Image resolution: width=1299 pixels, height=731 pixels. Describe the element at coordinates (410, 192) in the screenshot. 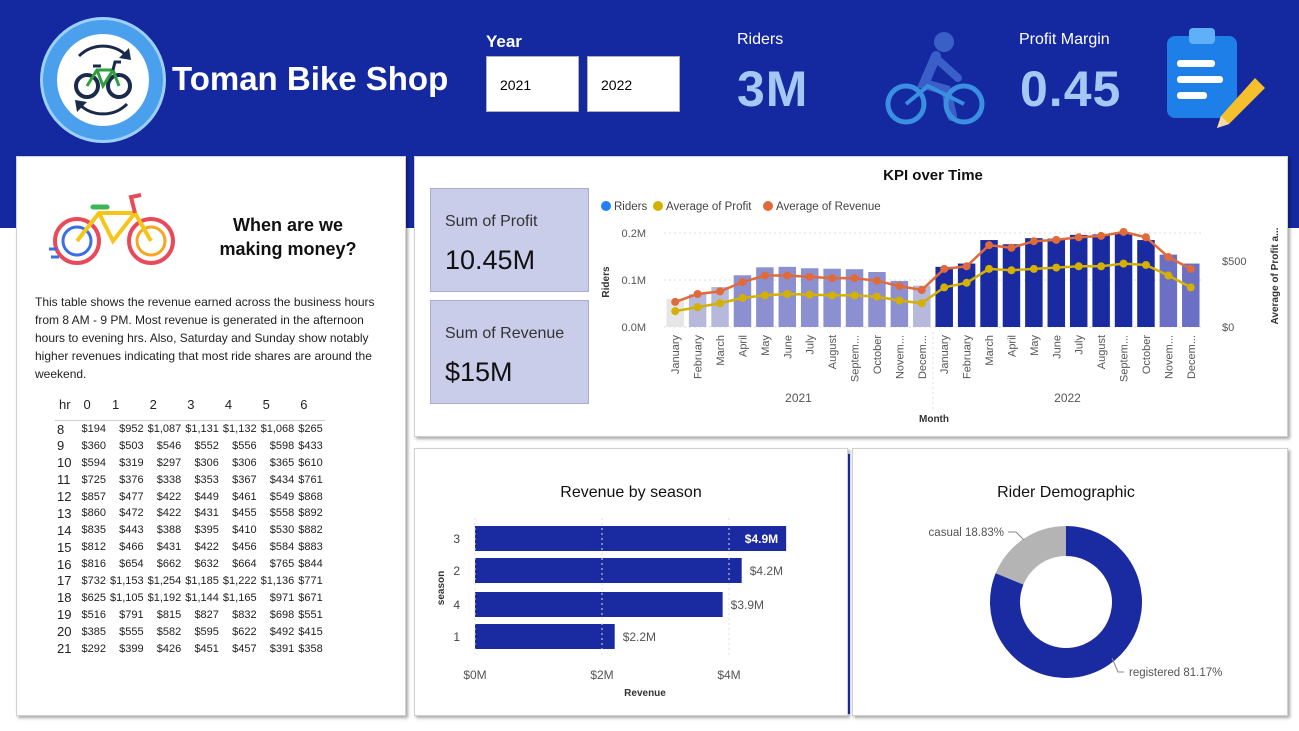

I see `left-divider` at that location.